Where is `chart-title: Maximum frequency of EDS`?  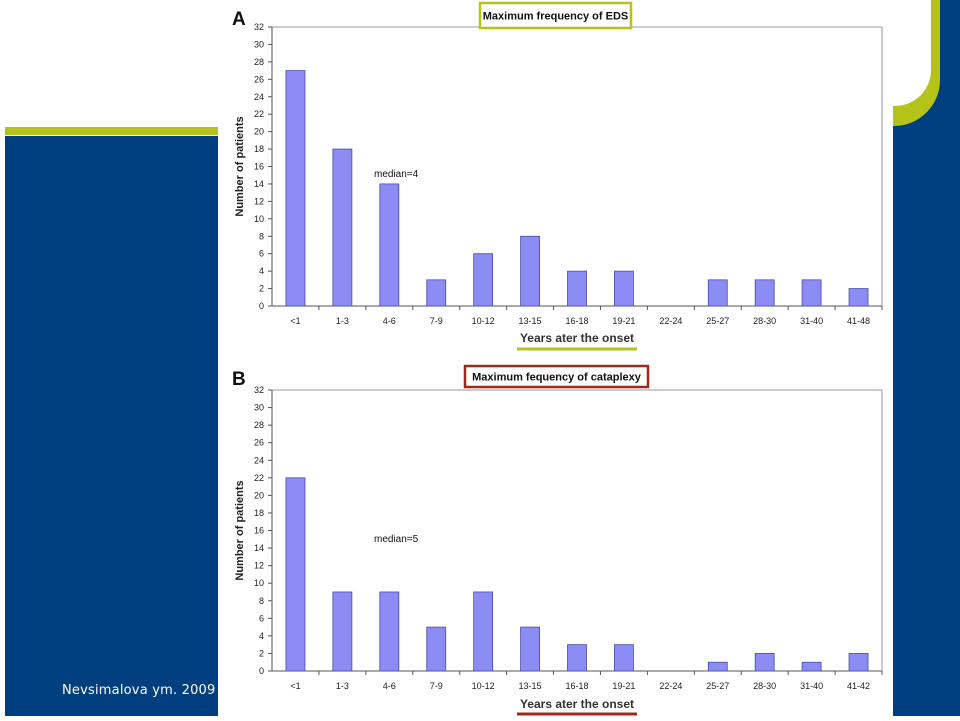
chart-title: Maximum frequency of EDS is located at coordinates (555, 17).